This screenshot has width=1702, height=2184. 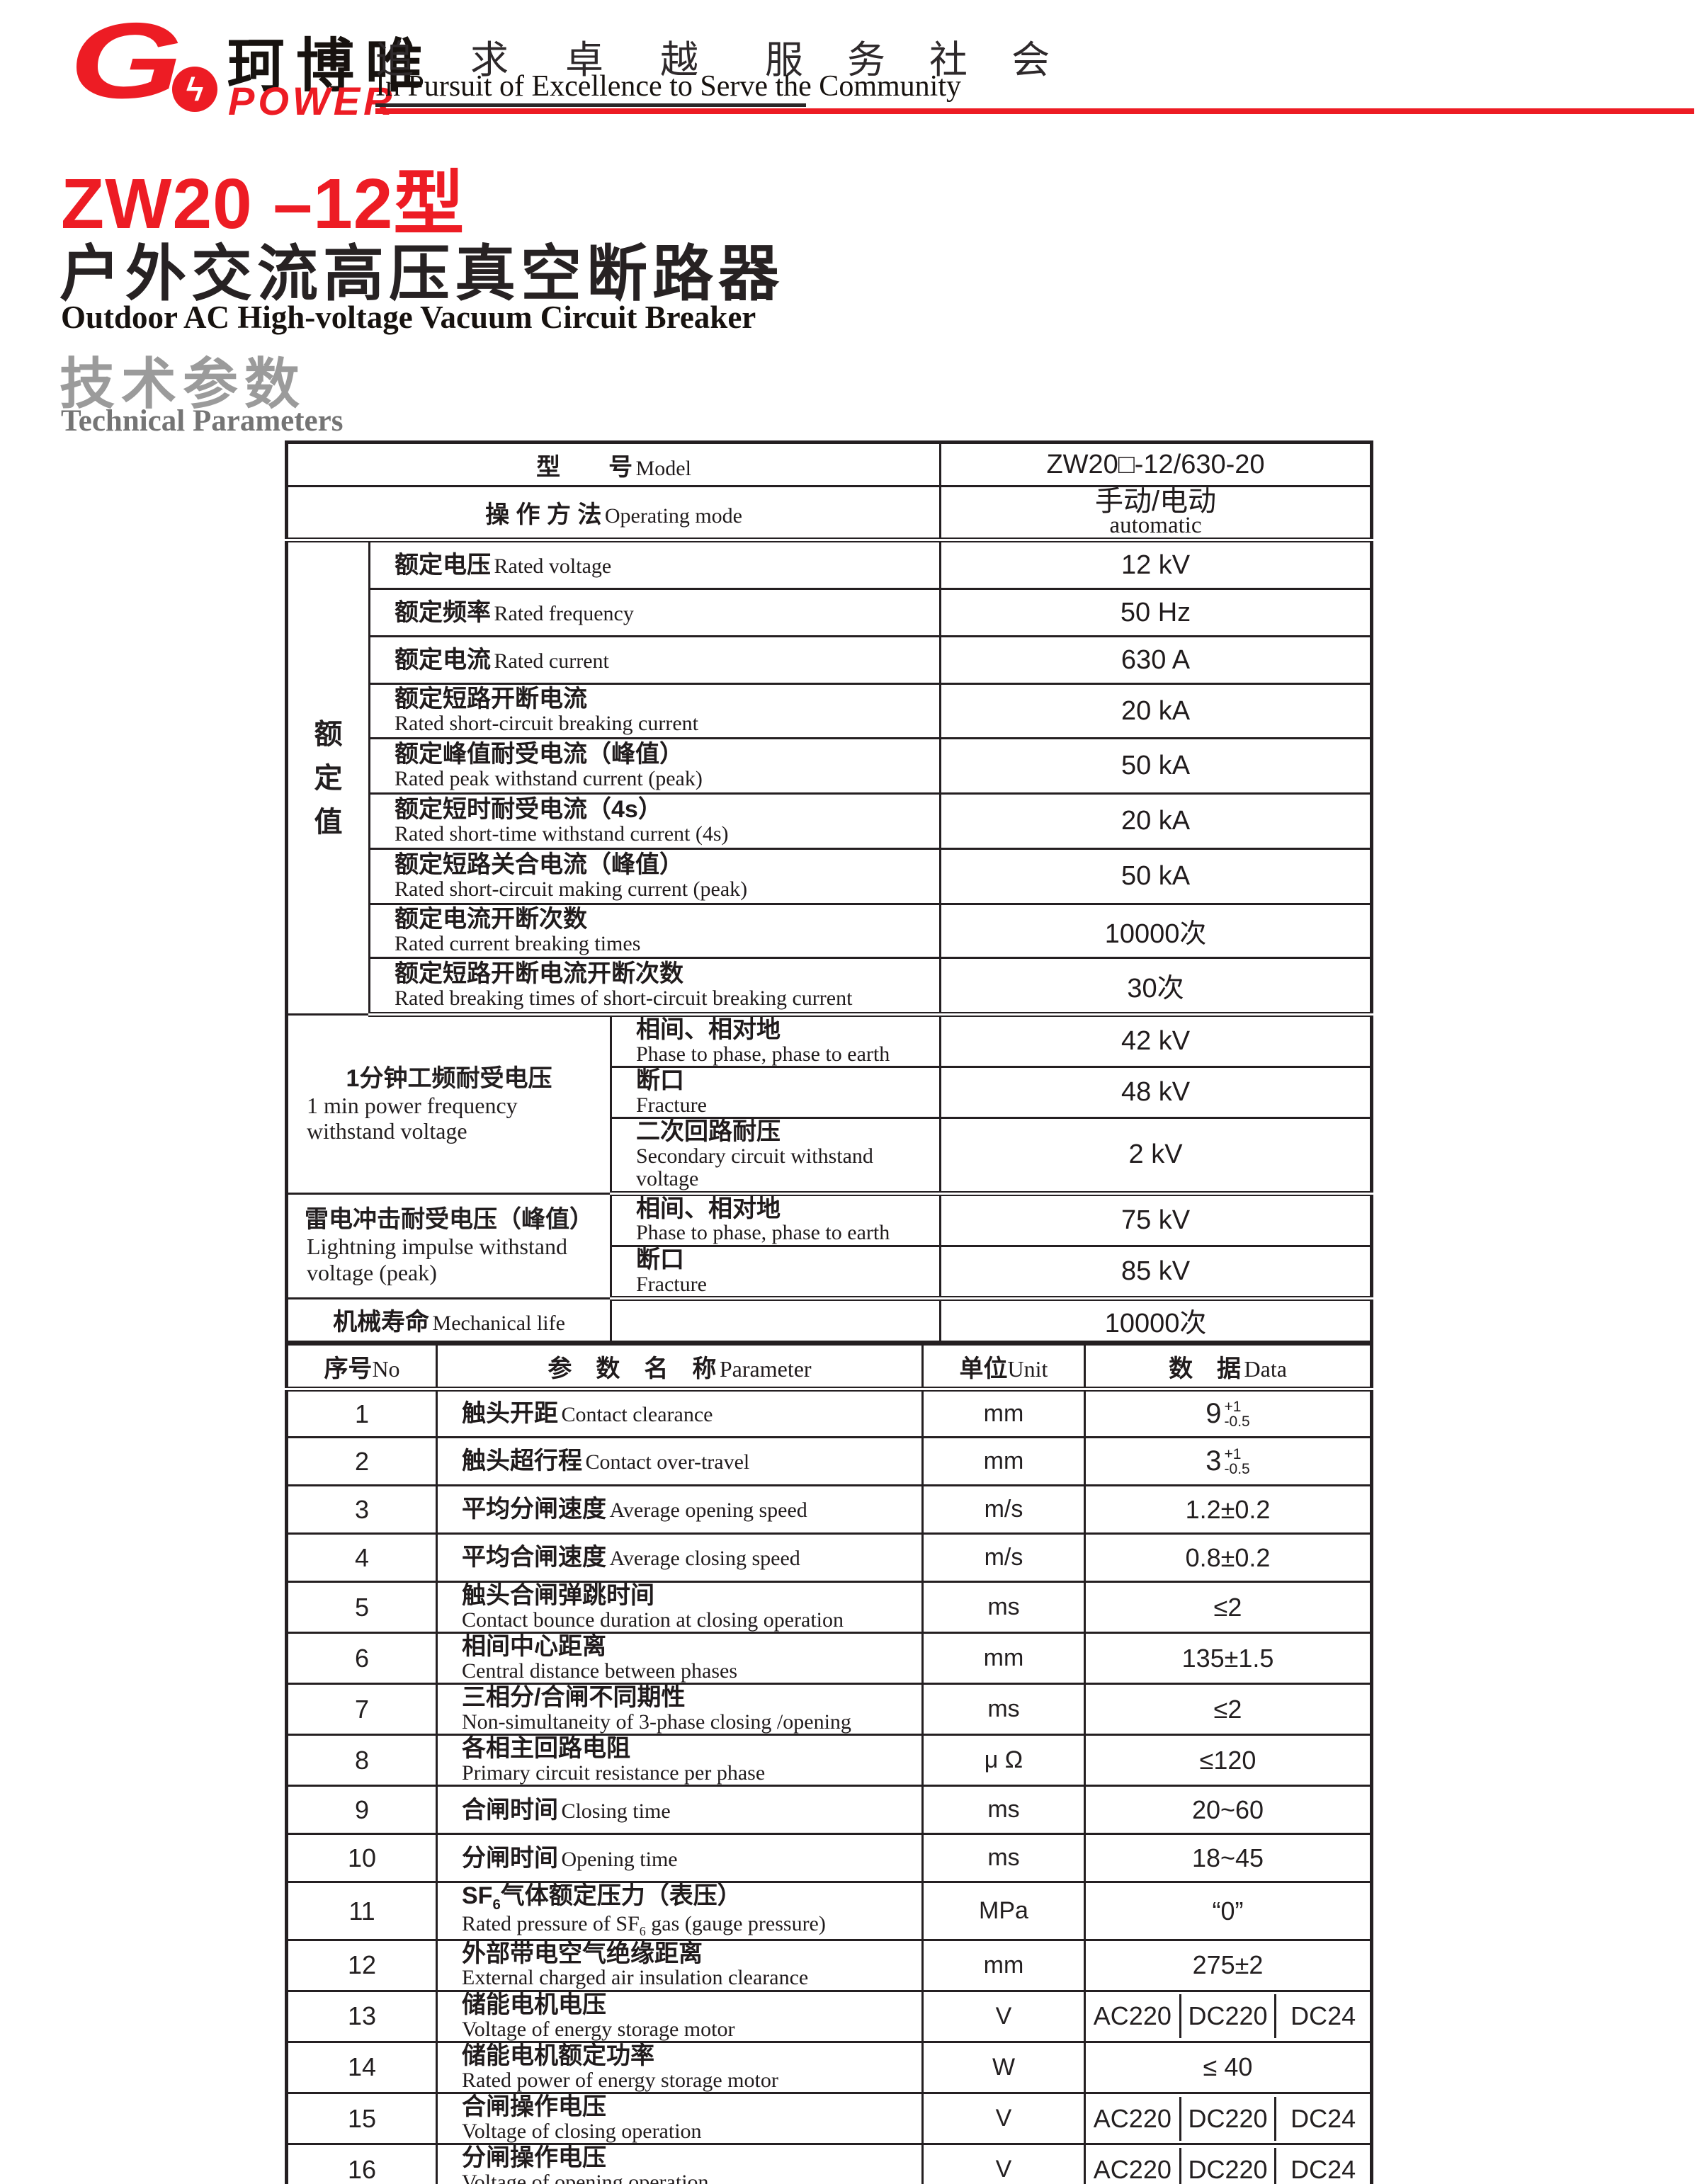 What do you see at coordinates (1228, 1811) in the screenshot?
I see `data-cell: 20~60` at bounding box center [1228, 1811].